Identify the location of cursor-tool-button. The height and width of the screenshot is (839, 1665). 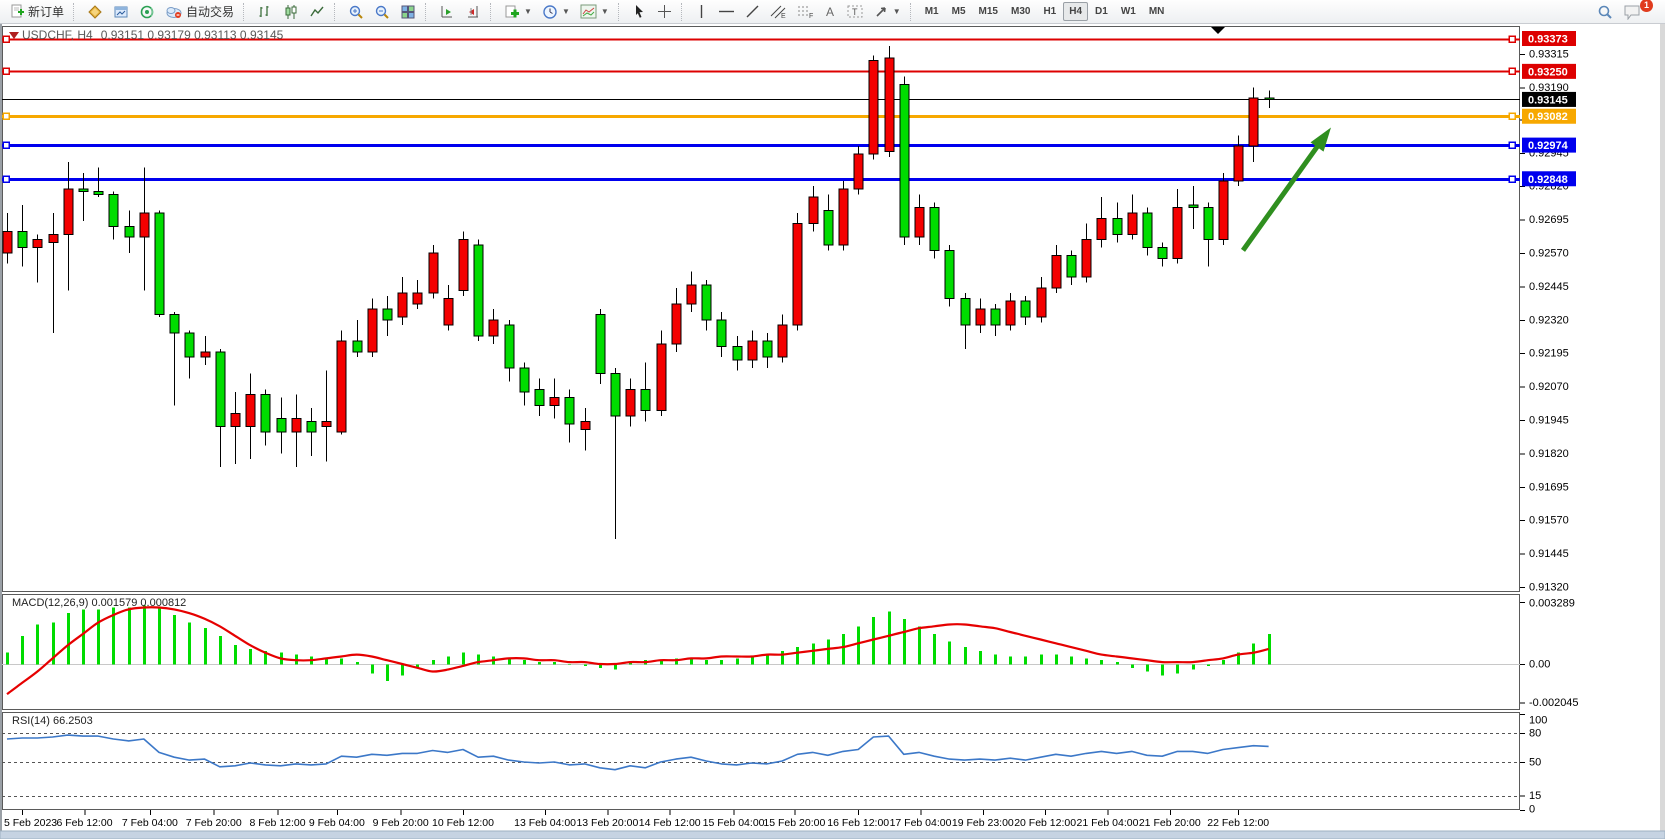
(639, 12).